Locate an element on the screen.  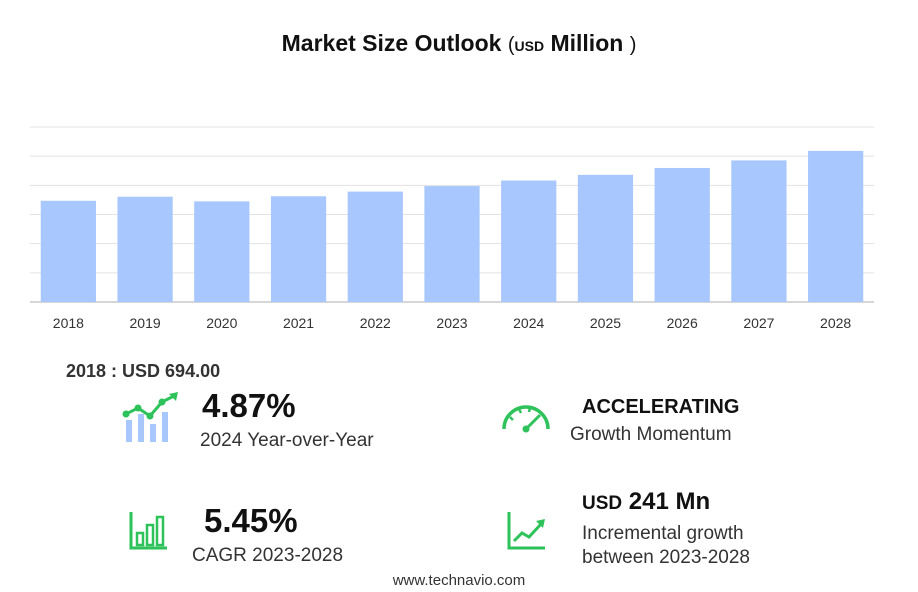
yoy-value: 4.87% is located at coordinates (249, 405).